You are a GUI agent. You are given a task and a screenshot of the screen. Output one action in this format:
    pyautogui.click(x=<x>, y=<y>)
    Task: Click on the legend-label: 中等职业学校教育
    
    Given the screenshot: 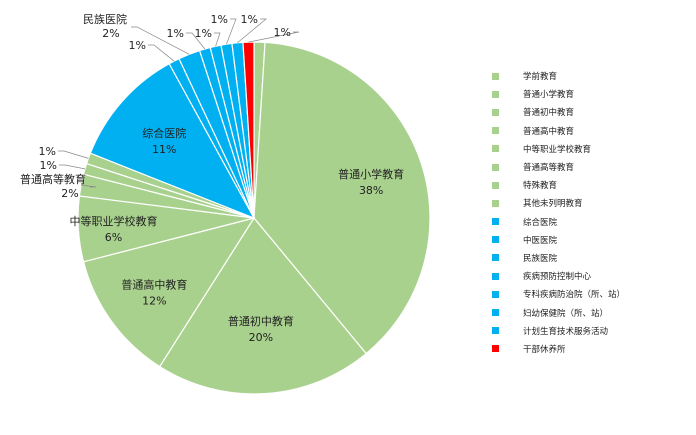 What is the action you would take?
    pyautogui.click(x=557, y=149)
    